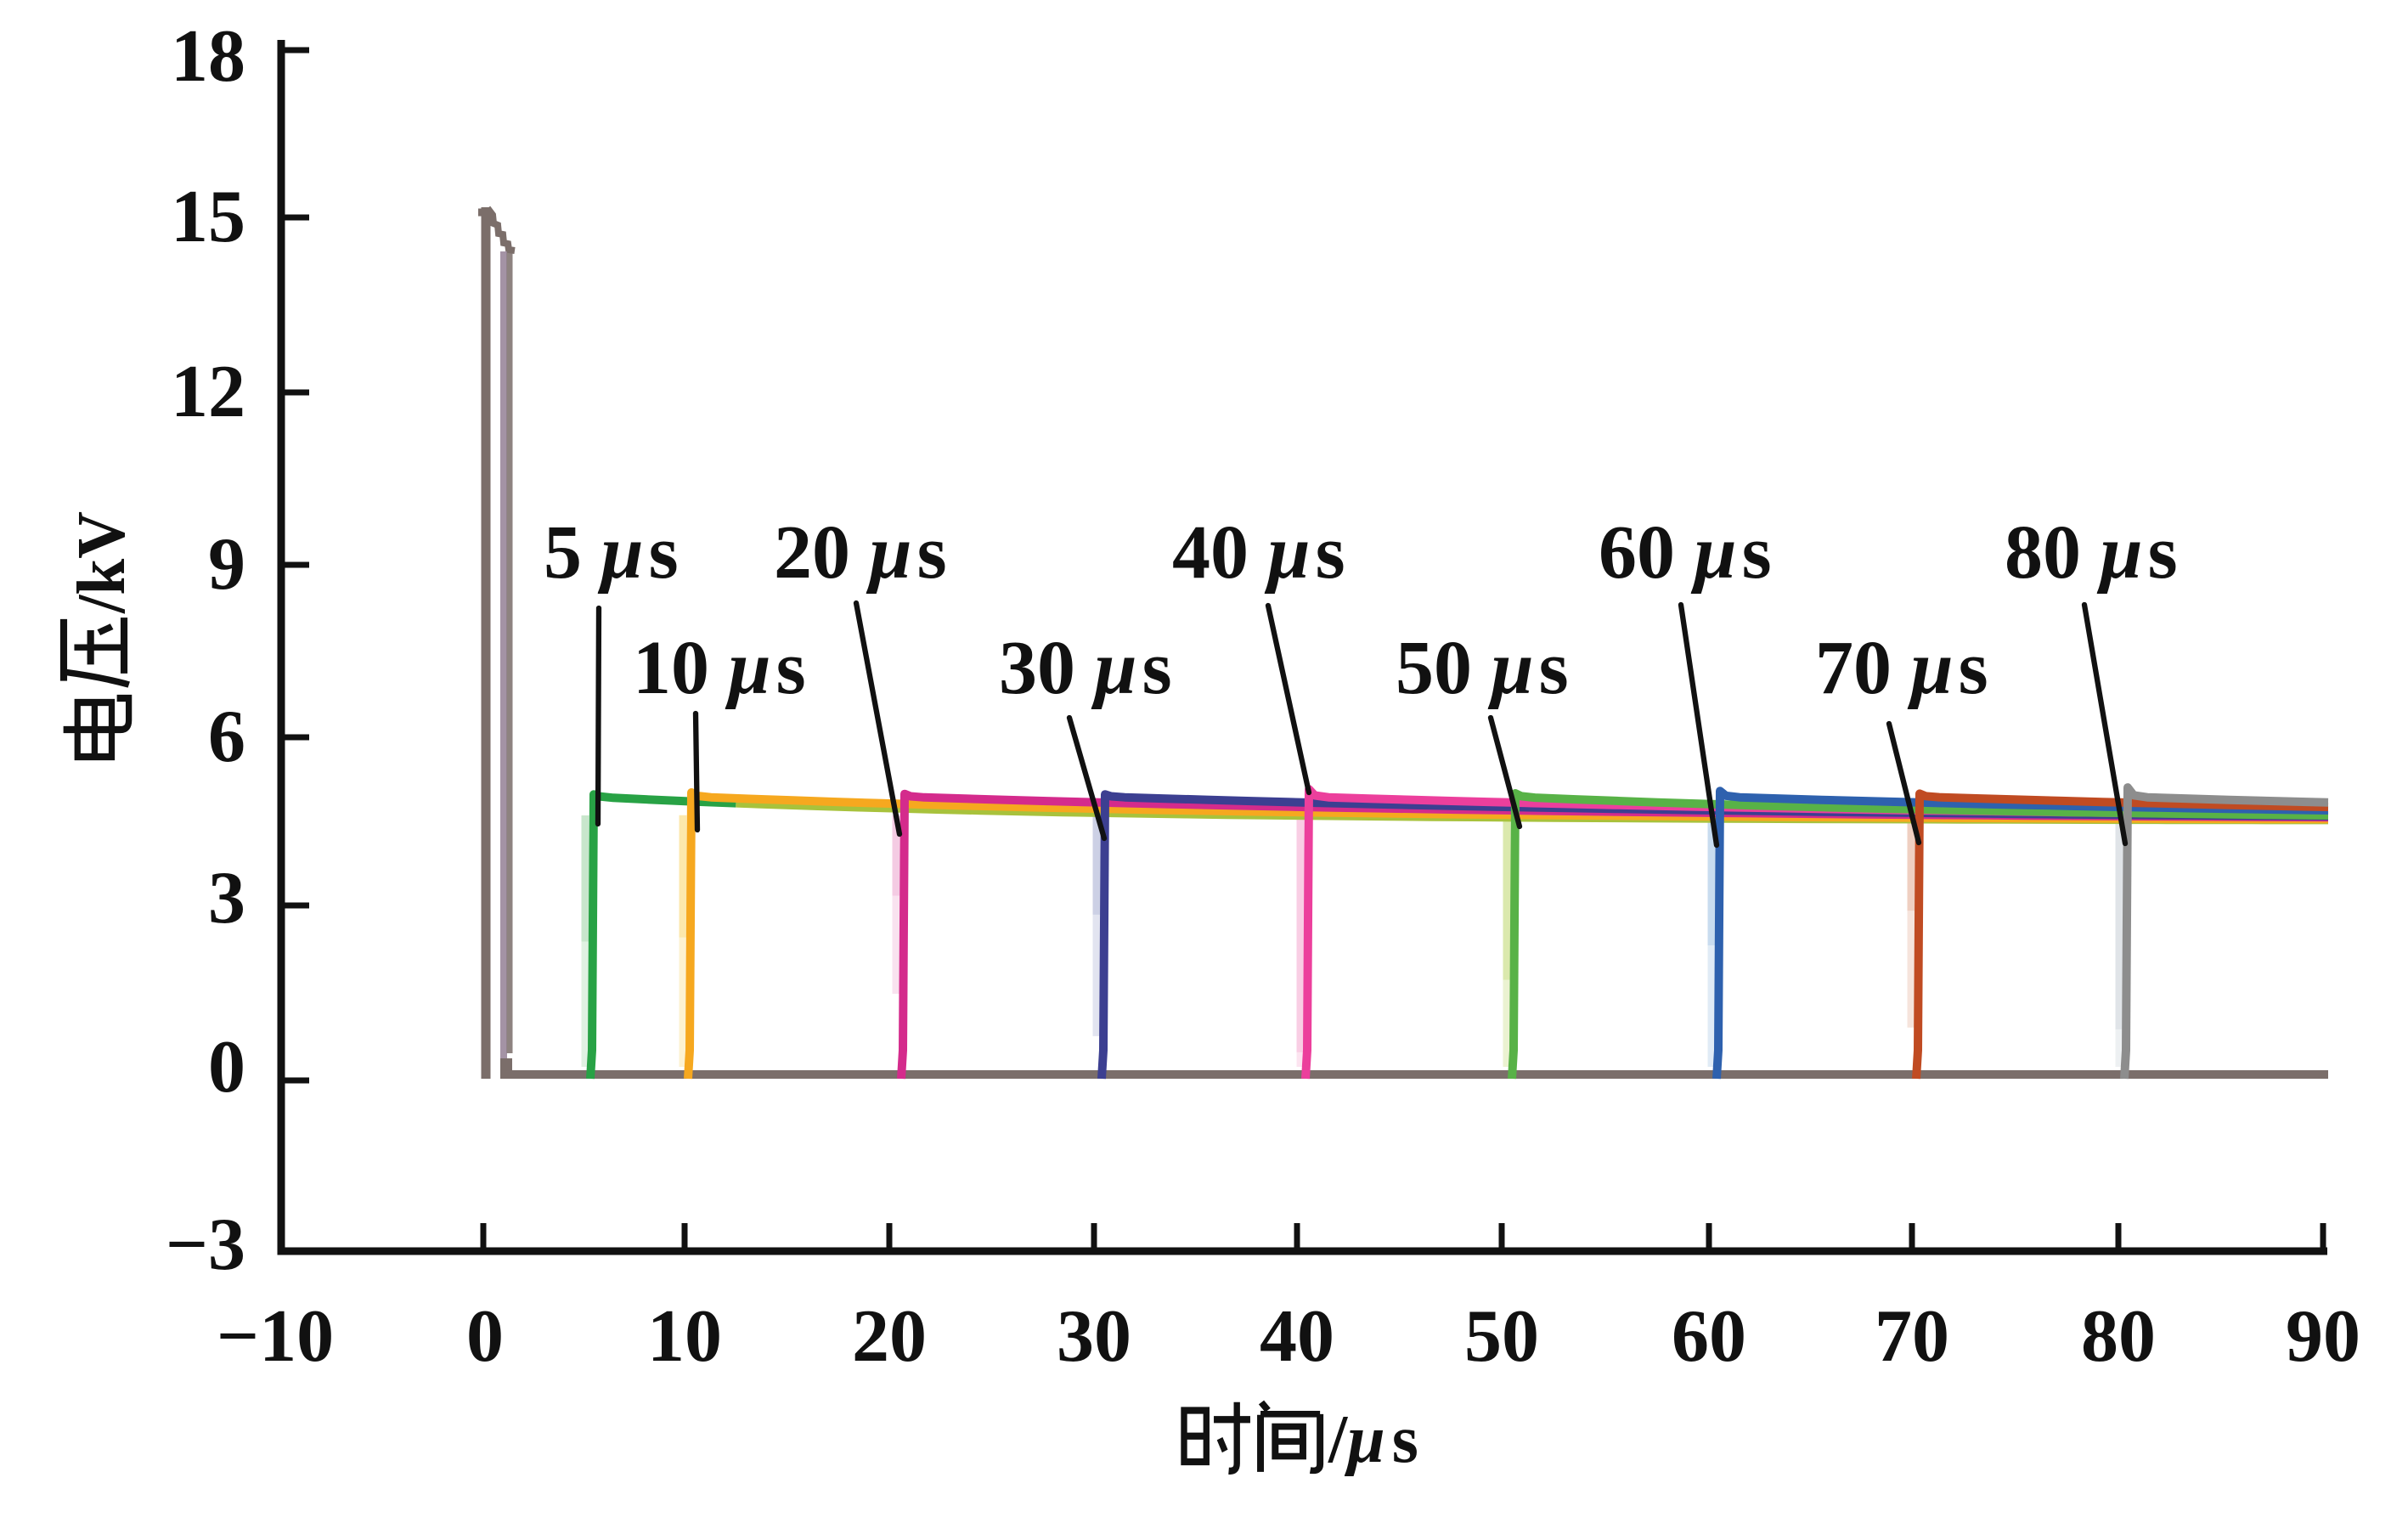 The height and width of the screenshot is (1517, 2408). What do you see at coordinates (1094, 1337) in the screenshot?
I see `svg-text: 30` at bounding box center [1094, 1337].